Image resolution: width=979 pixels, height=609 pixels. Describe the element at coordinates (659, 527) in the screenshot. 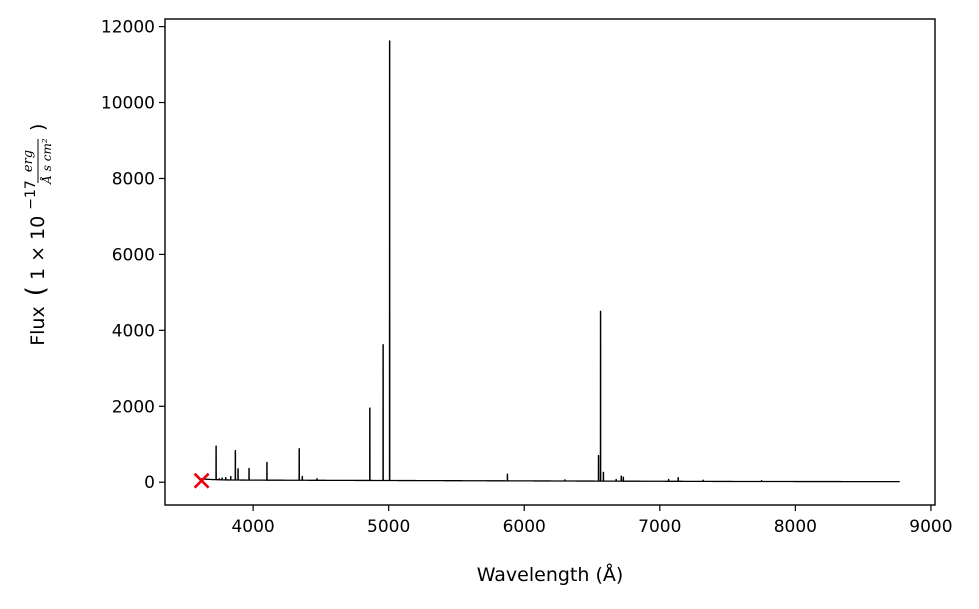

I see `x-tick-label: 7000` at that location.